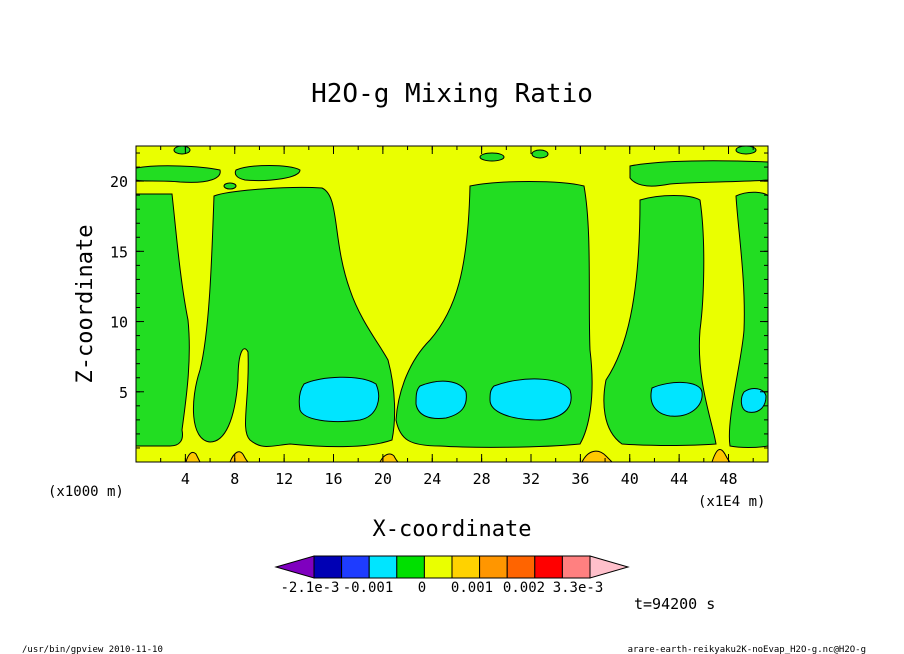  Describe the element at coordinates (309, 588) in the screenshot. I see `colorbar-label: -2.1e-3` at that location.